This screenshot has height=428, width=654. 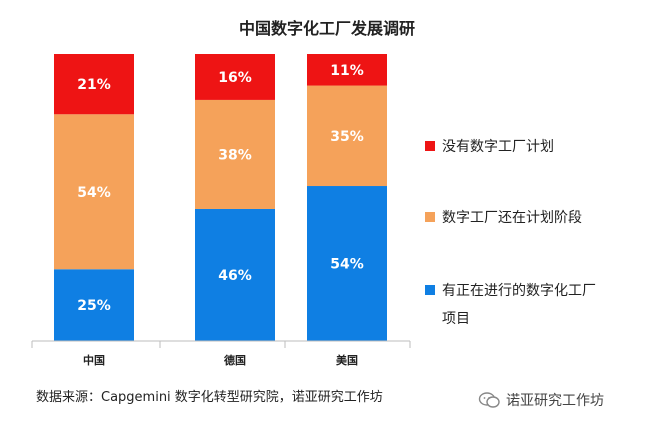 I want to click on data-label: 25%, so click(x=94, y=306).